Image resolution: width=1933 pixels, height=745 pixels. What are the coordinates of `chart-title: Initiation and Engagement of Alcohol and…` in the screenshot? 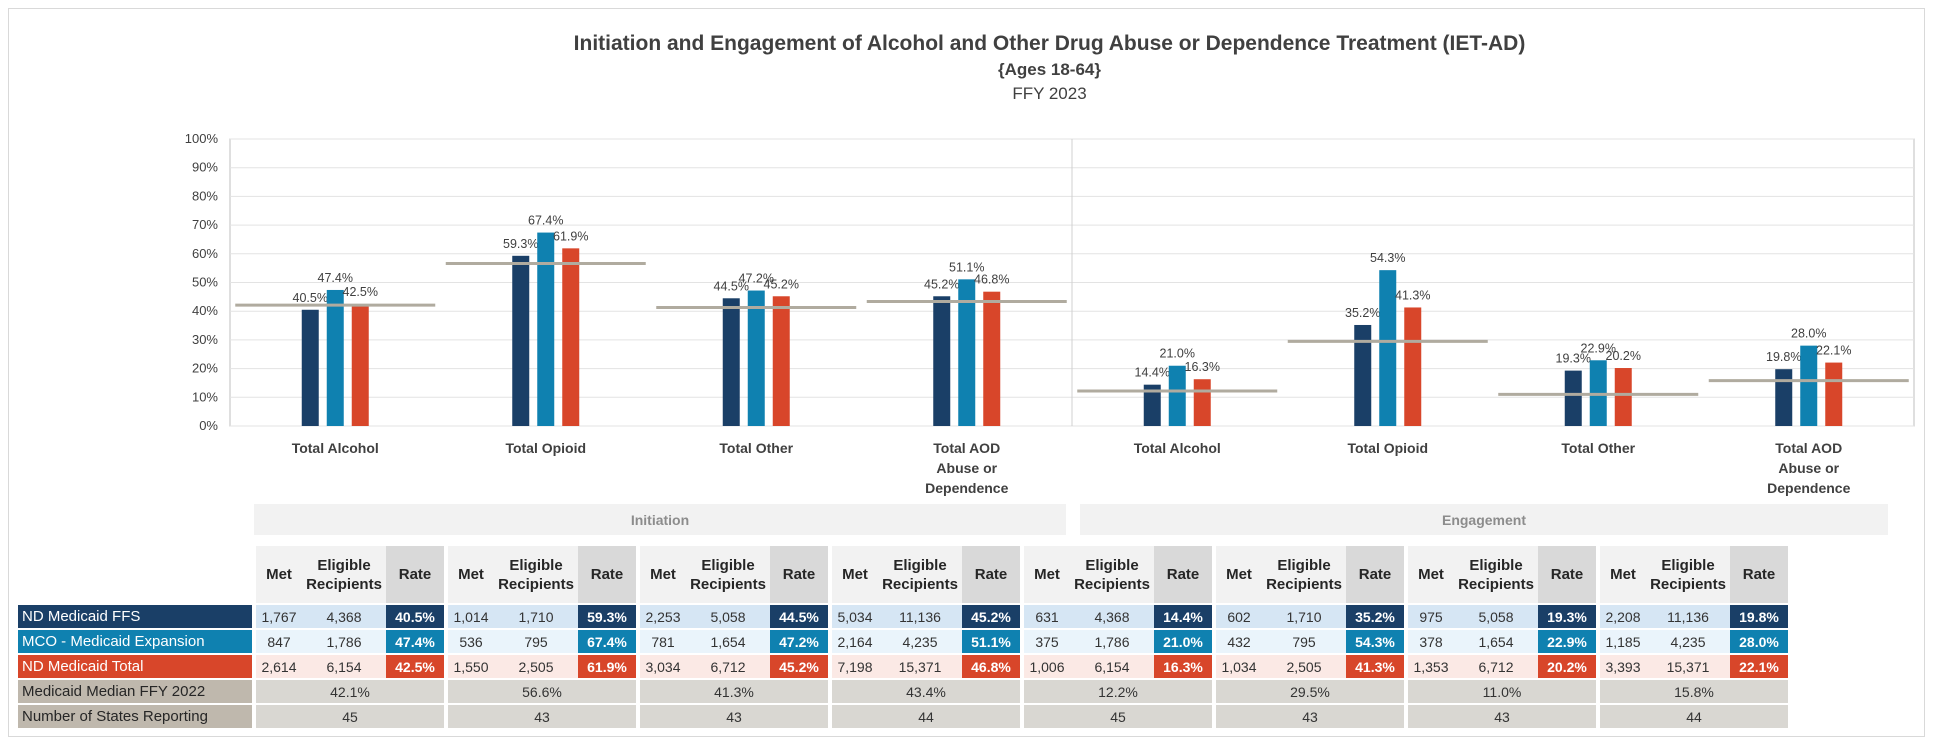 It's located at (1049, 43).